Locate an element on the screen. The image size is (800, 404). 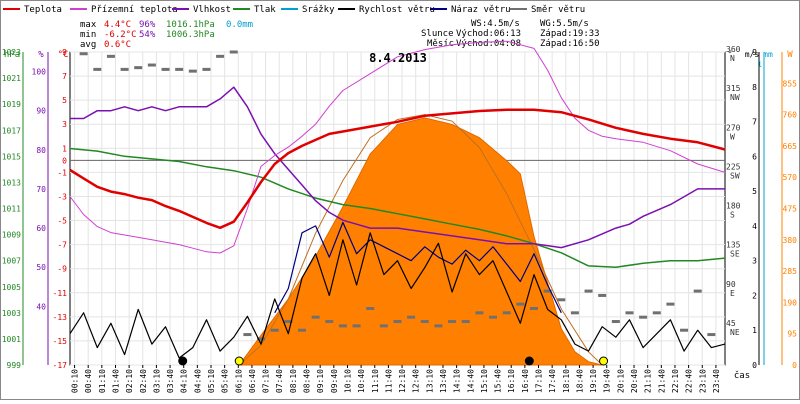
tick-wind-speed-5: 4 is located at coordinates (754, 226).